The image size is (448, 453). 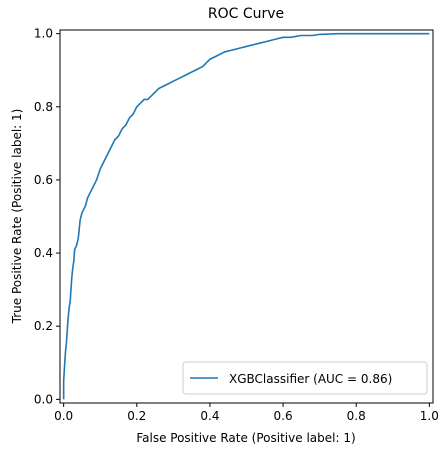 What do you see at coordinates (63, 416) in the screenshot?
I see `x-tick-label: 0.0` at bounding box center [63, 416].